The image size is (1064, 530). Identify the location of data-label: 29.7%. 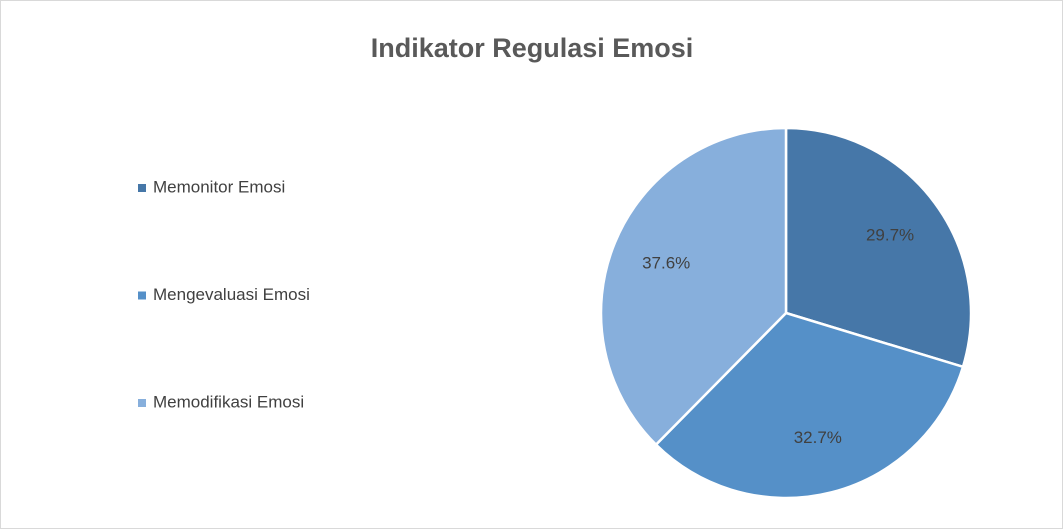
(890, 234).